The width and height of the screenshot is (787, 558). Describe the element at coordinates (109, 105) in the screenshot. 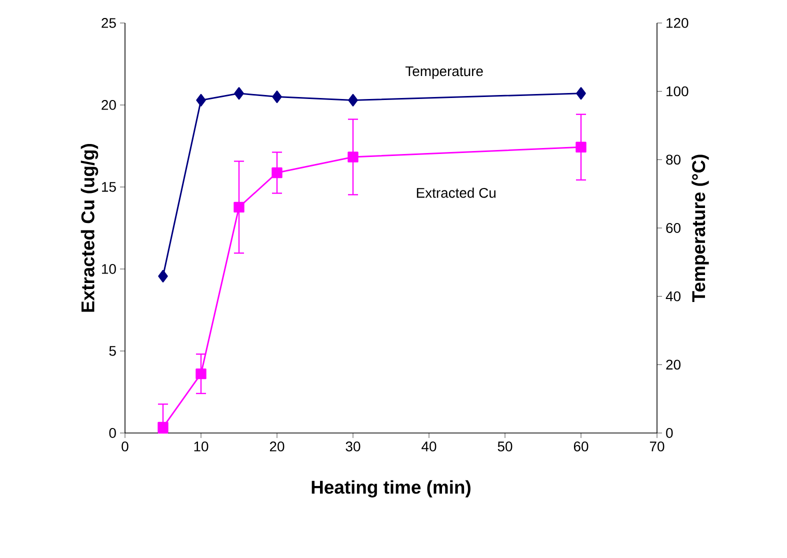

I see `y-tick-label: 20` at that location.